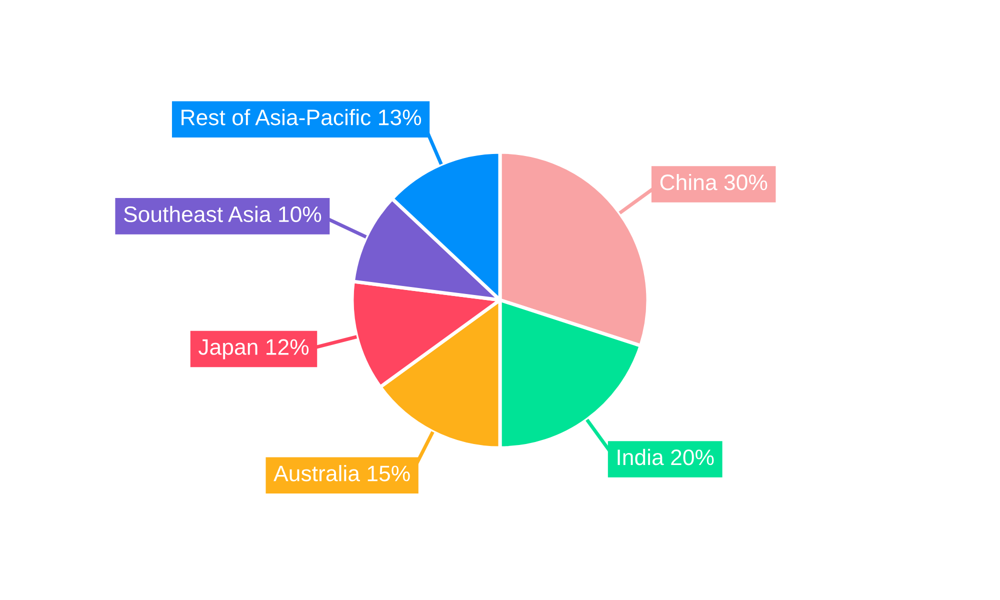 The height and width of the screenshot is (600, 1000). What do you see at coordinates (302, 117) in the screenshot?
I see `slice-label: Rest of Asia-Pacific 13%` at bounding box center [302, 117].